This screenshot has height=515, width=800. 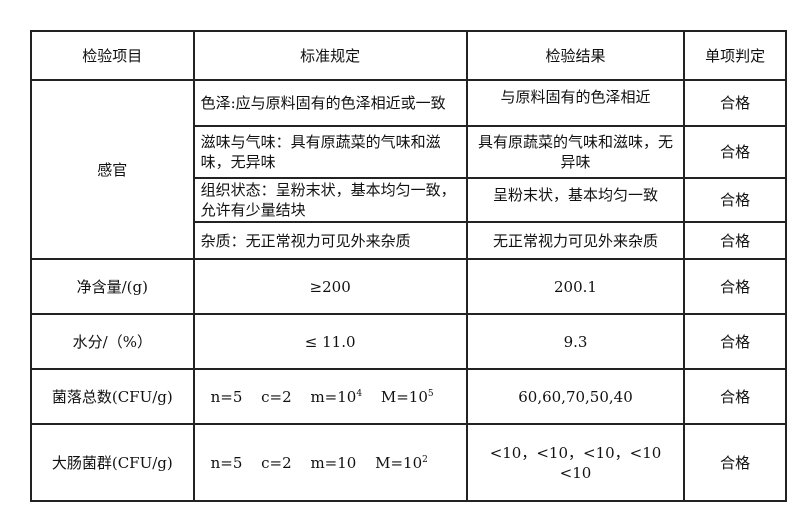 I want to click on standard-cell: ≥200, so click(x=330, y=286).